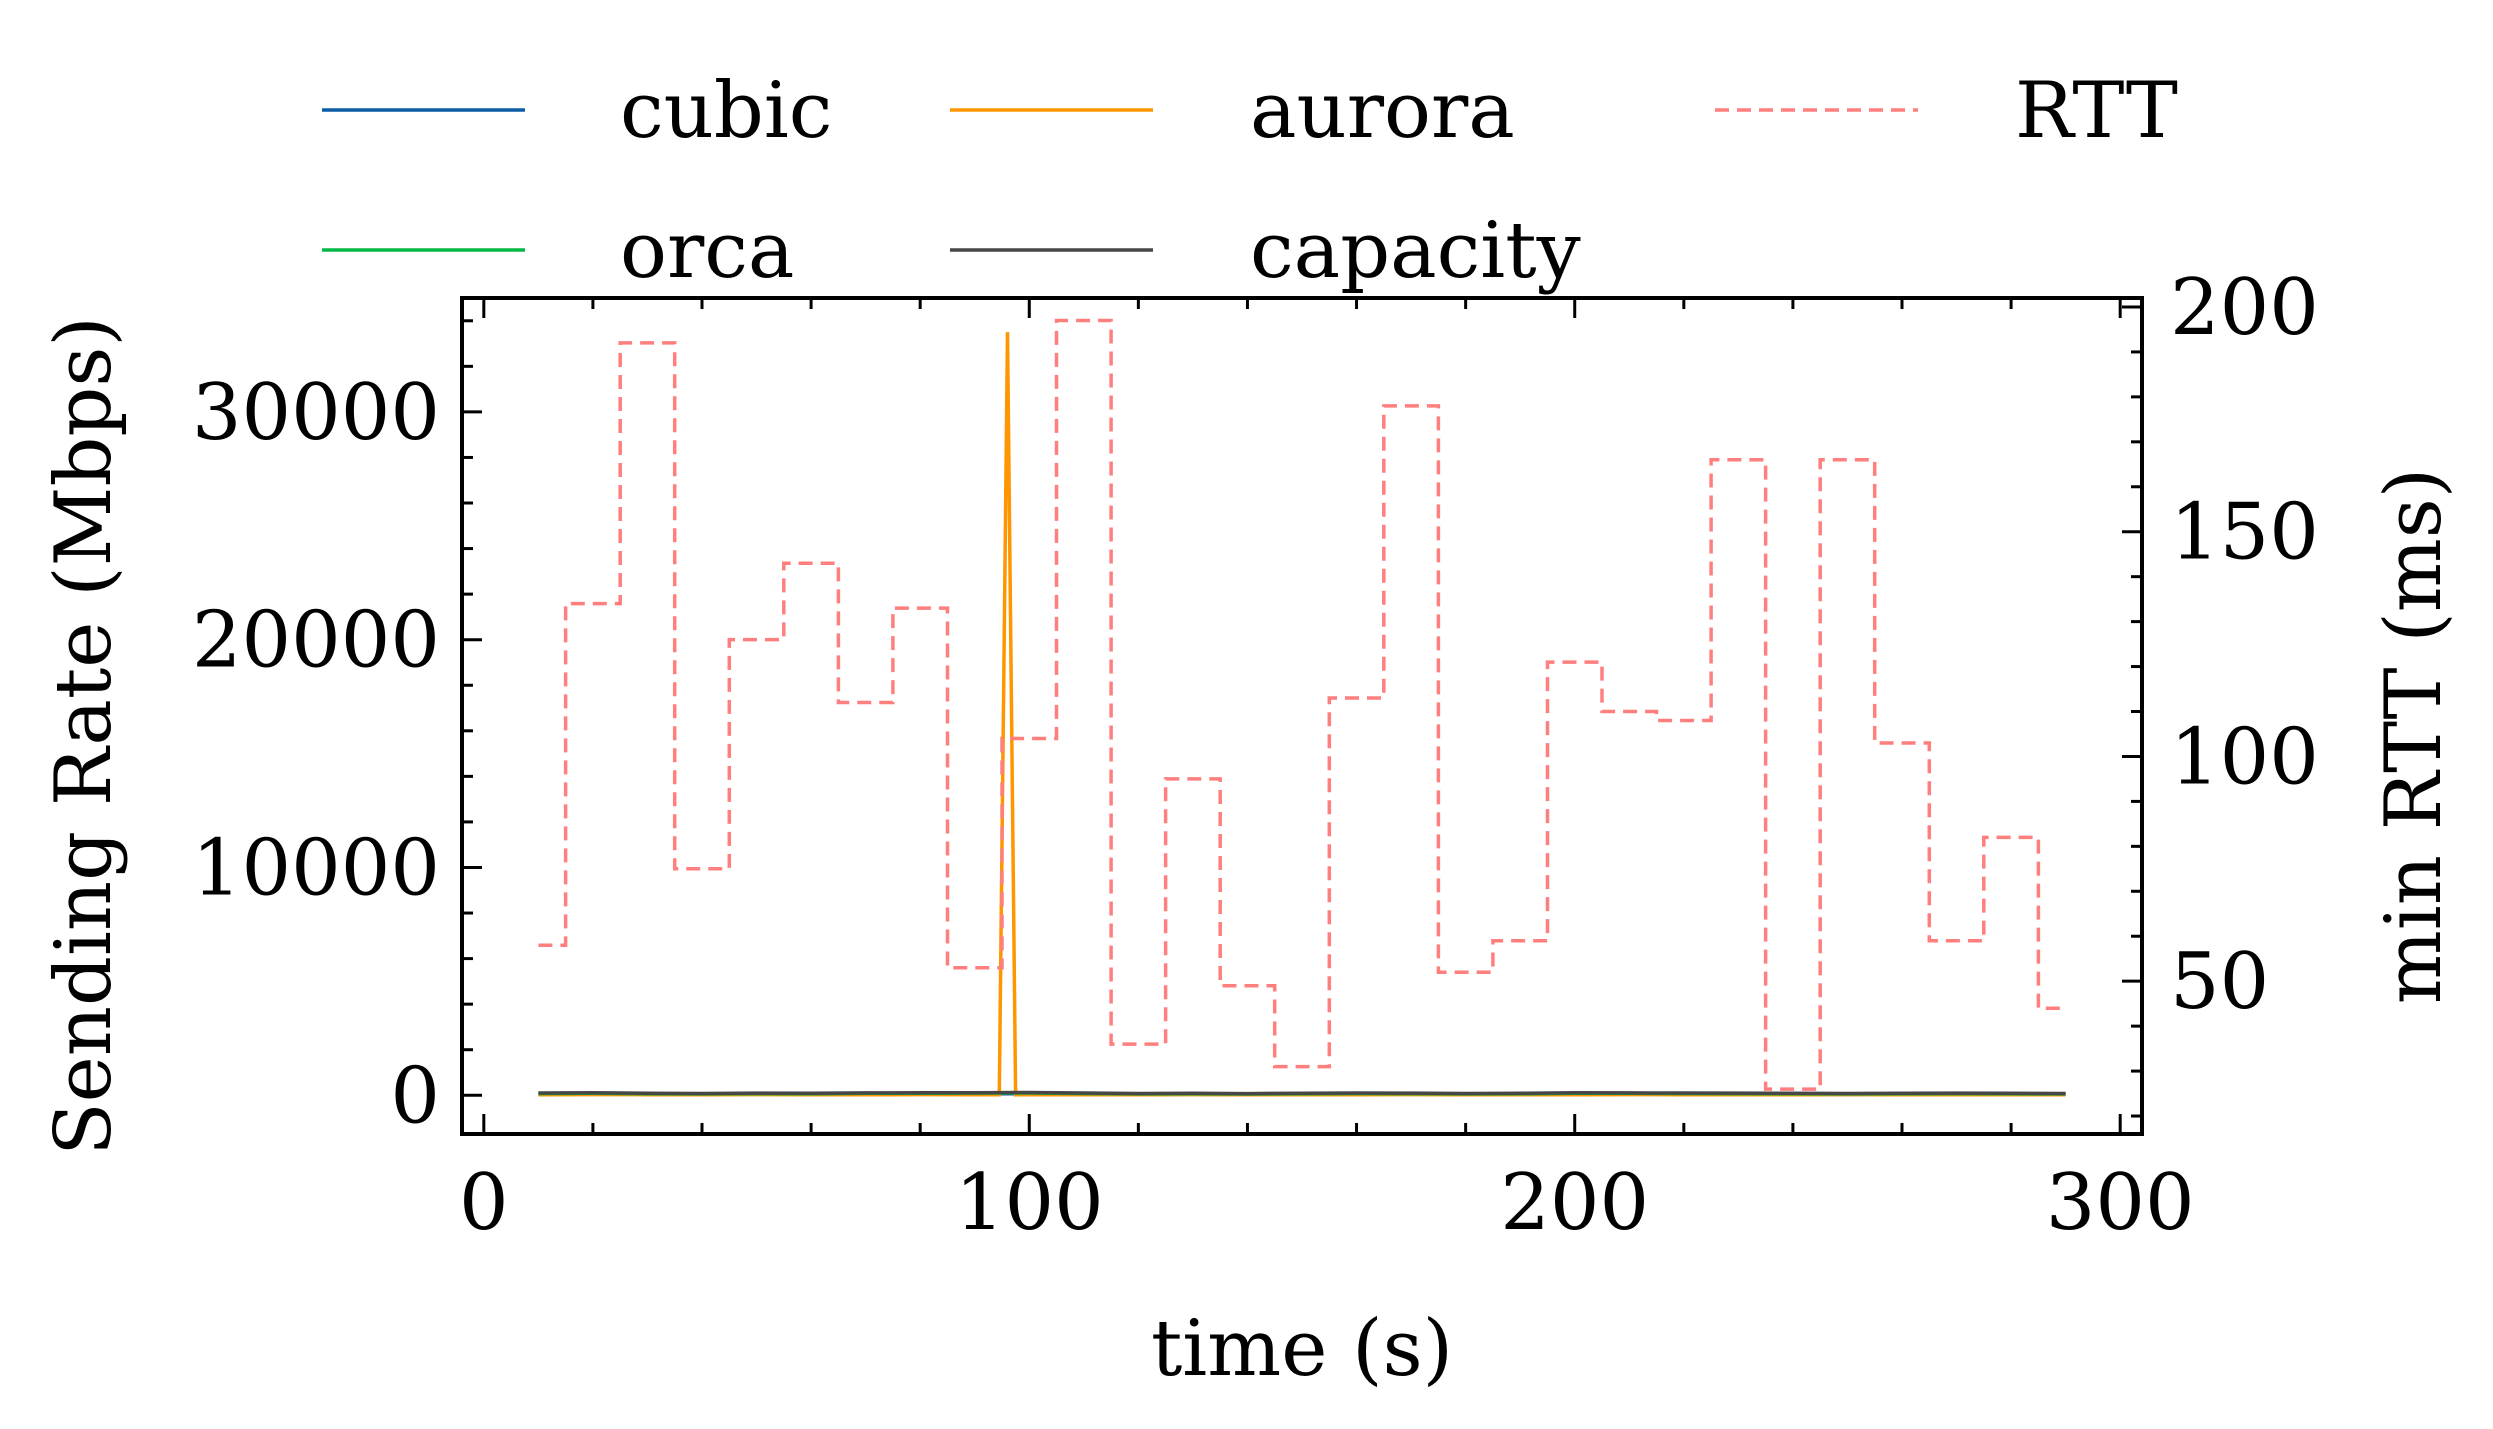 The image size is (2493, 1429). I want to click on y2-tick-label: 150, so click(2244, 533).